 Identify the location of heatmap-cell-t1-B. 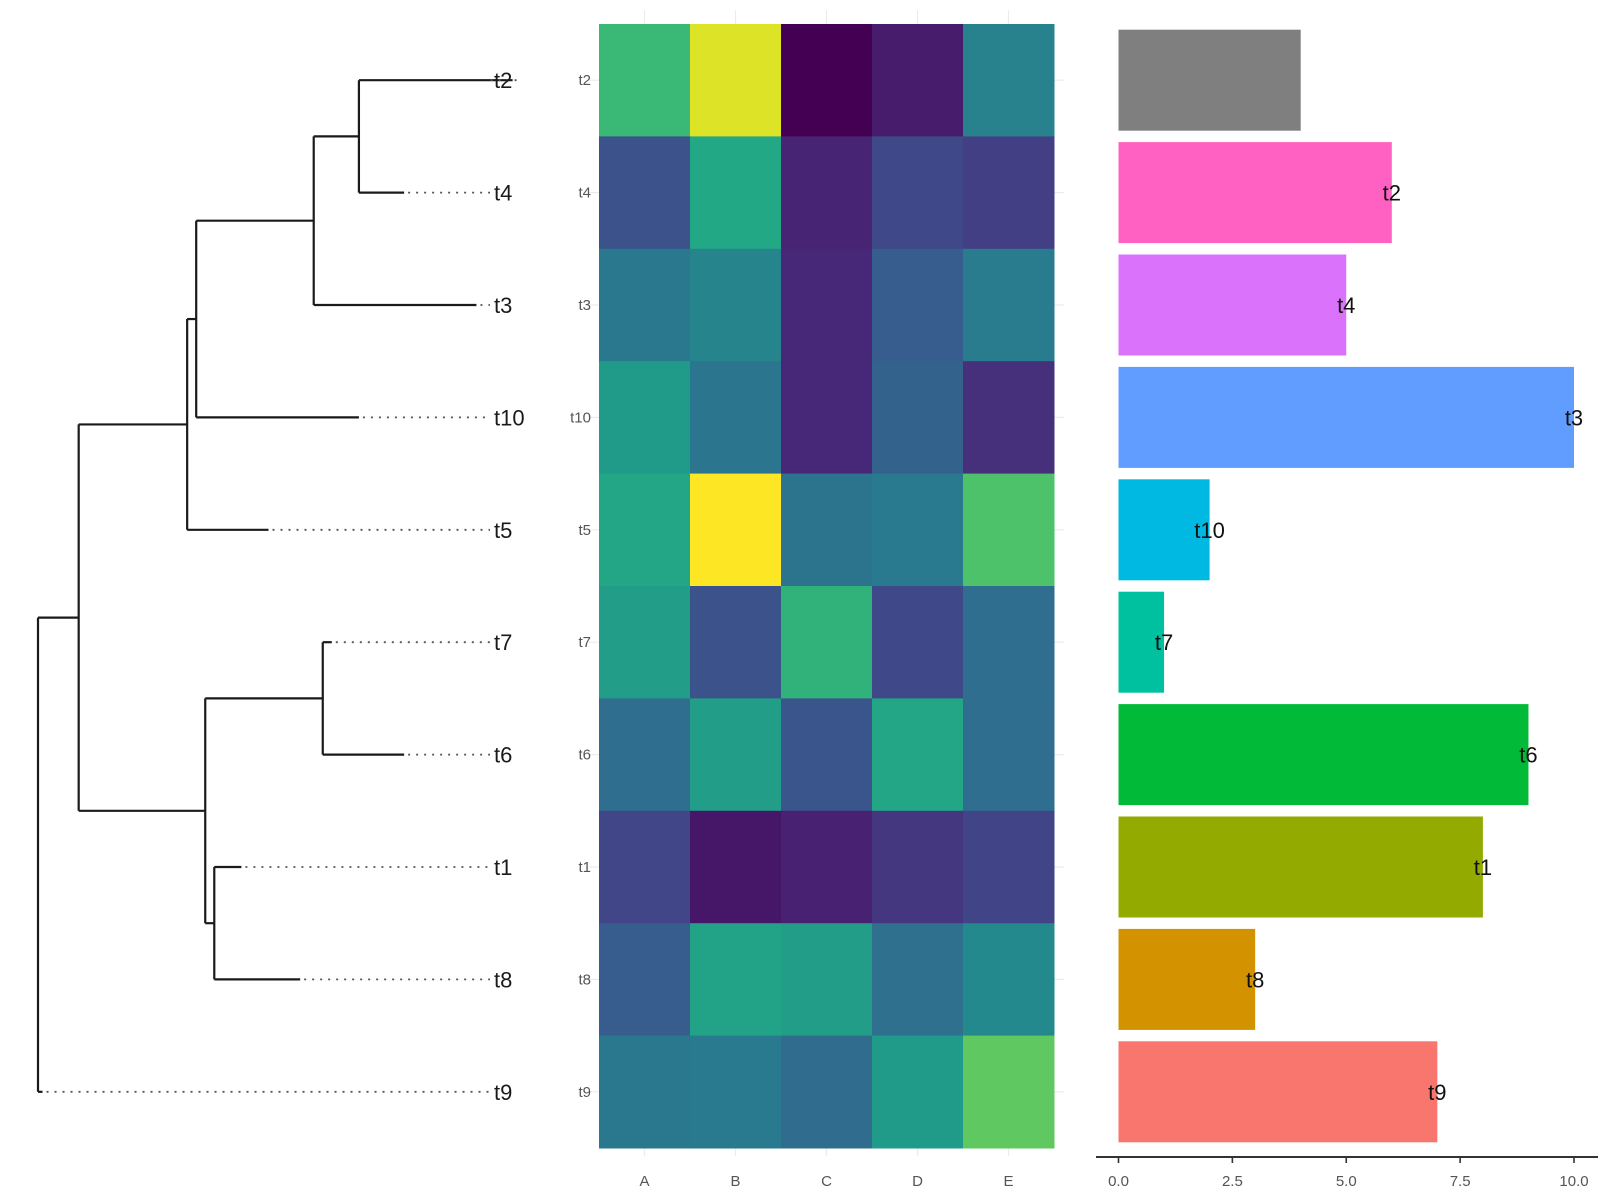
(736, 867).